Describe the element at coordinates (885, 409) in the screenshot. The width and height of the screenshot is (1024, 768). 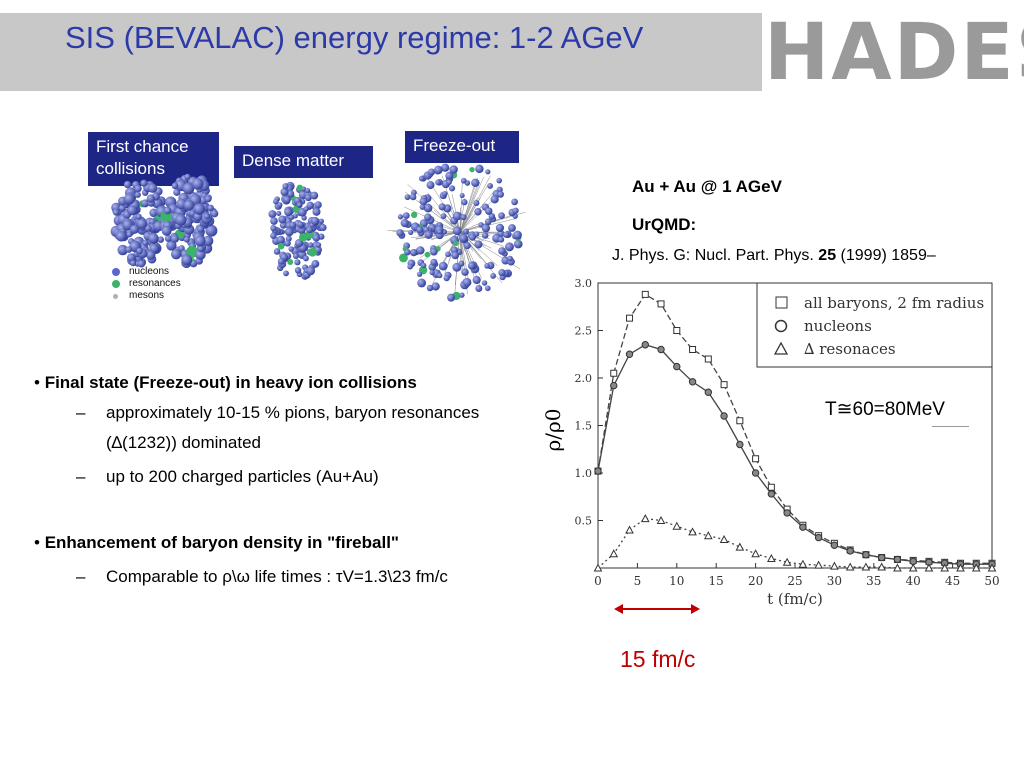
I see `temperature-label: T≅60=80MeV` at that location.